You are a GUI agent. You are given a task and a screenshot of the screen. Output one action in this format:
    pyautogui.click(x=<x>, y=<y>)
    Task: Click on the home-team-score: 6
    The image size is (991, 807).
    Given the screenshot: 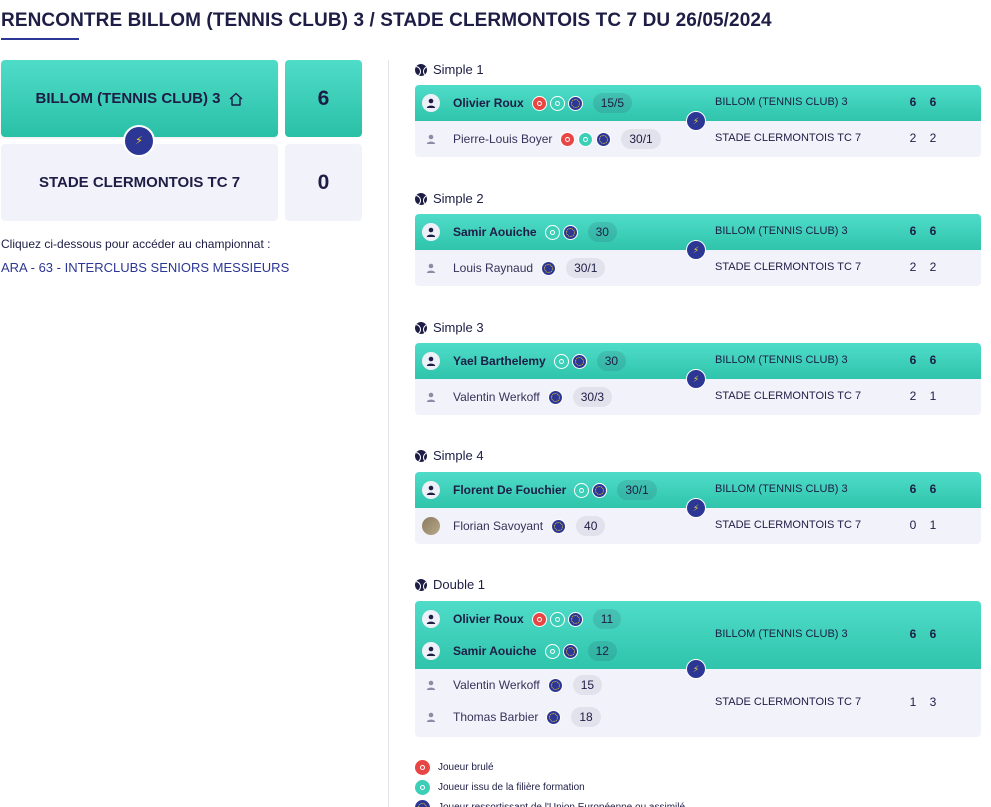 What is the action you would take?
    pyautogui.click(x=323, y=98)
    